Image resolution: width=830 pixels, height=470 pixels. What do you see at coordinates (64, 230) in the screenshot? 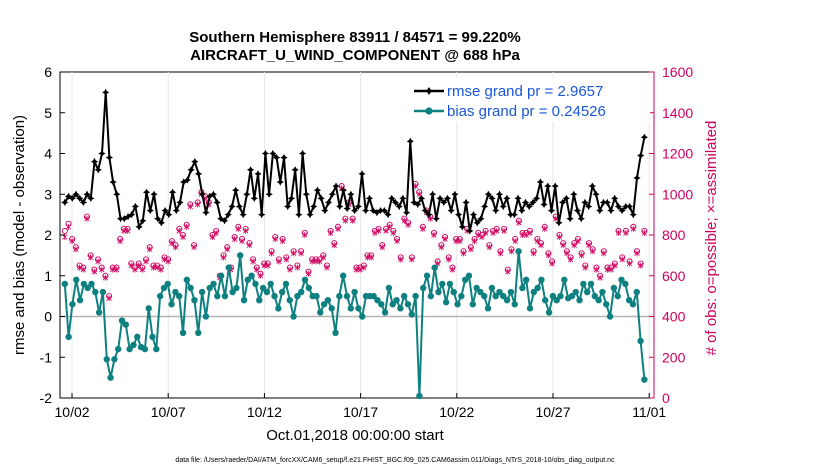
I see `obs-possible-marker` at bounding box center [64, 230].